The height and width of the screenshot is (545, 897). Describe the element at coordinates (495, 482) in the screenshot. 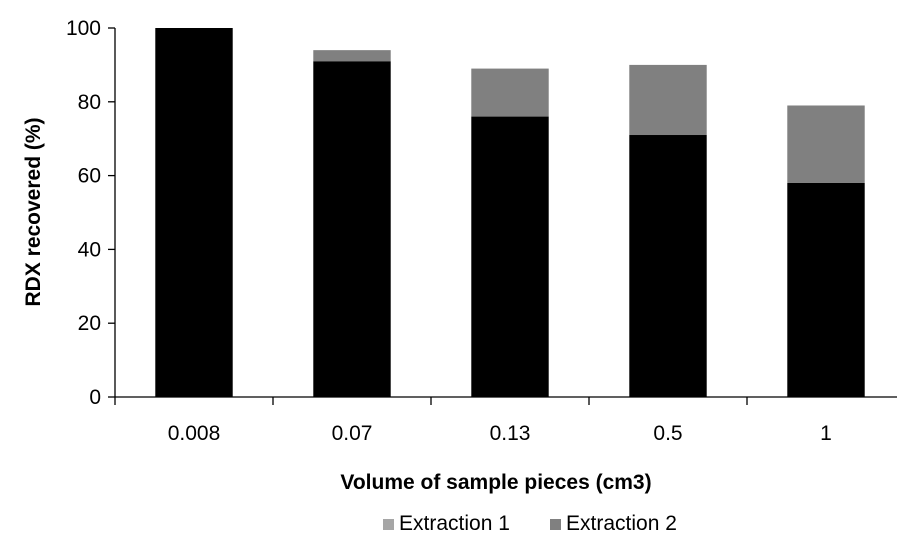

I see `x-axis-title: Volume of sample pieces (cm3)` at that location.